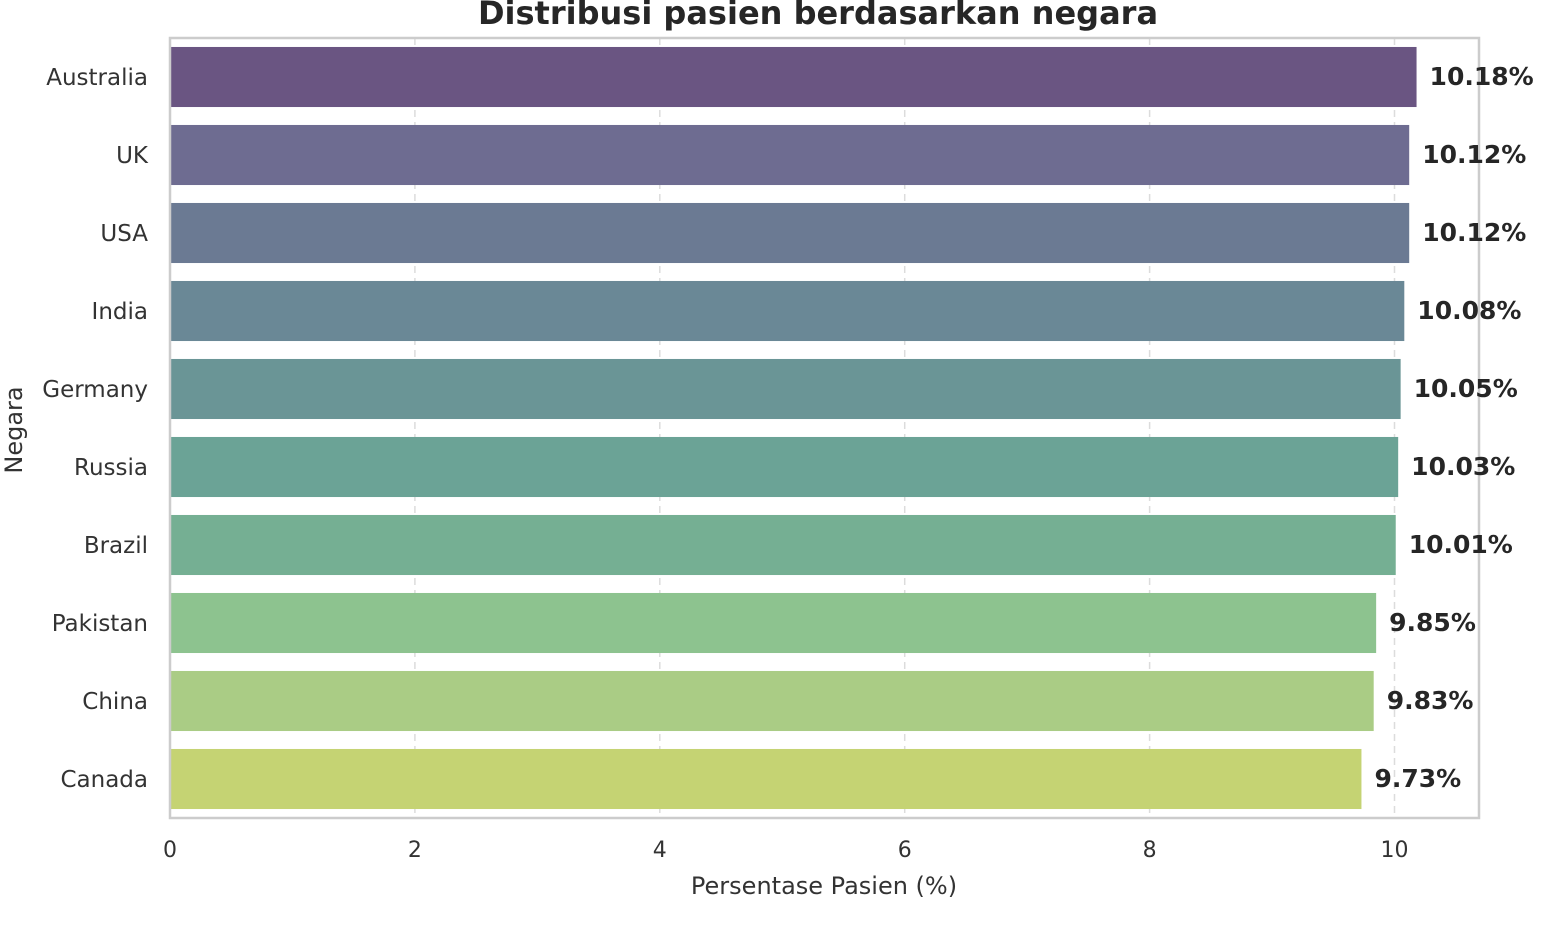  I want to click on x-tick-label: 8, so click(1150, 850).